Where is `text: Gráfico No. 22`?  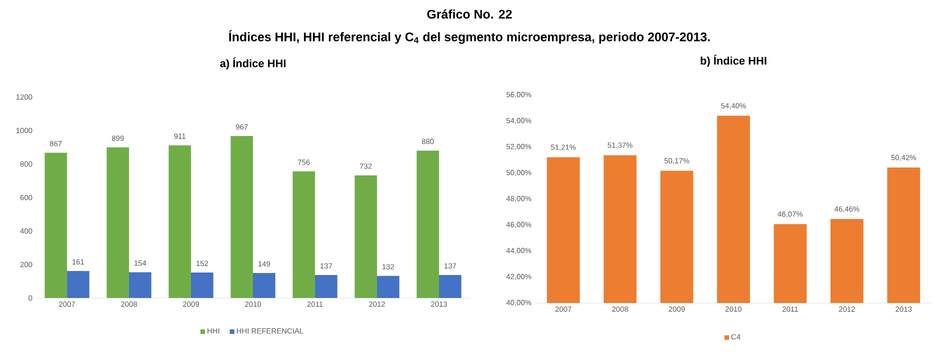
text: Gráfico No. 22 is located at coordinates (469, 14).